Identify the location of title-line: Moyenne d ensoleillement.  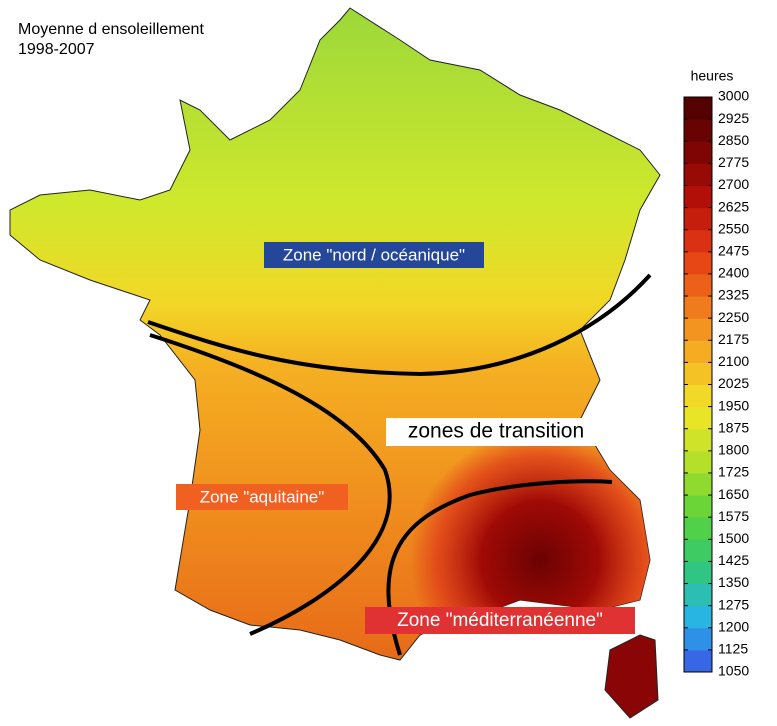
(111, 29).